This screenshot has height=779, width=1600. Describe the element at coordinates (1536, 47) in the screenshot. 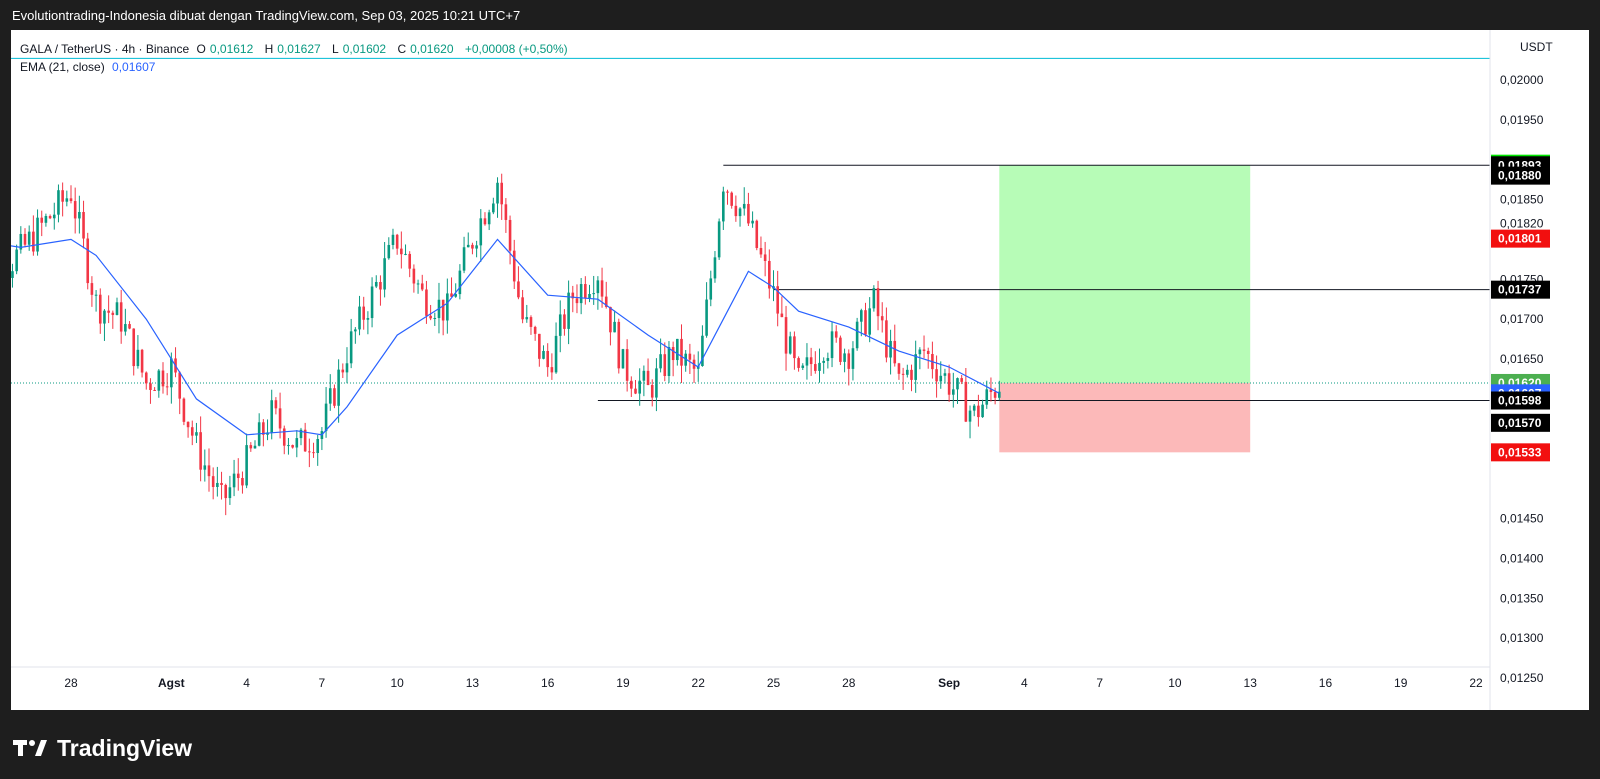

I see `axis-unit: USDT` at that location.